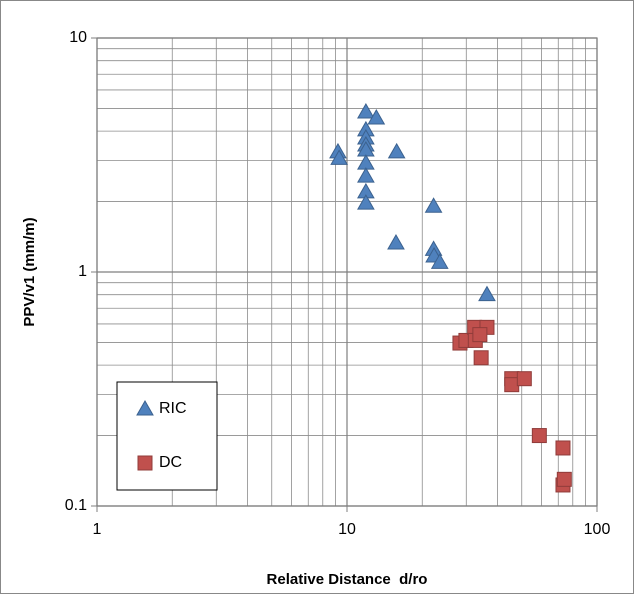  I want to click on legend-label: RIC, so click(173, 408).